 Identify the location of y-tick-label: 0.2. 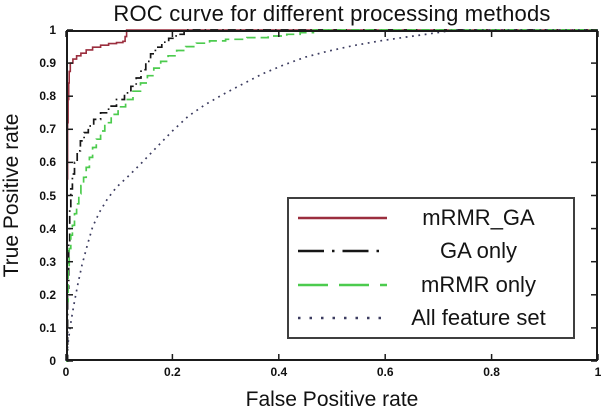
(47, 294).